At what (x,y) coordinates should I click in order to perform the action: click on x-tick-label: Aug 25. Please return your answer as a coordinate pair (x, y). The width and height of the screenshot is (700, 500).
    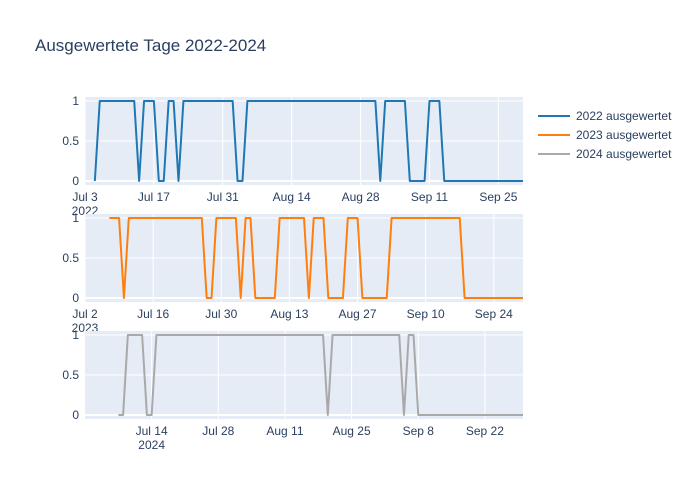
    Looking at the image, I should click on (352, 431).